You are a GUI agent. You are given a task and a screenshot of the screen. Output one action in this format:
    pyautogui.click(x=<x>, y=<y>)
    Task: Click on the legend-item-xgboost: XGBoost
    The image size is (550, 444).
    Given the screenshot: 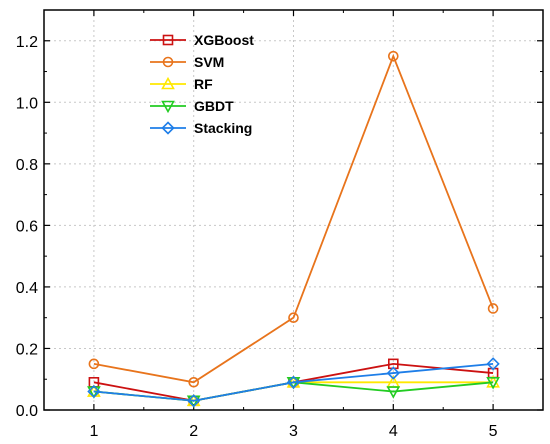 What is the action you would take?
    pyautogui.click(x=202, y=40)
    